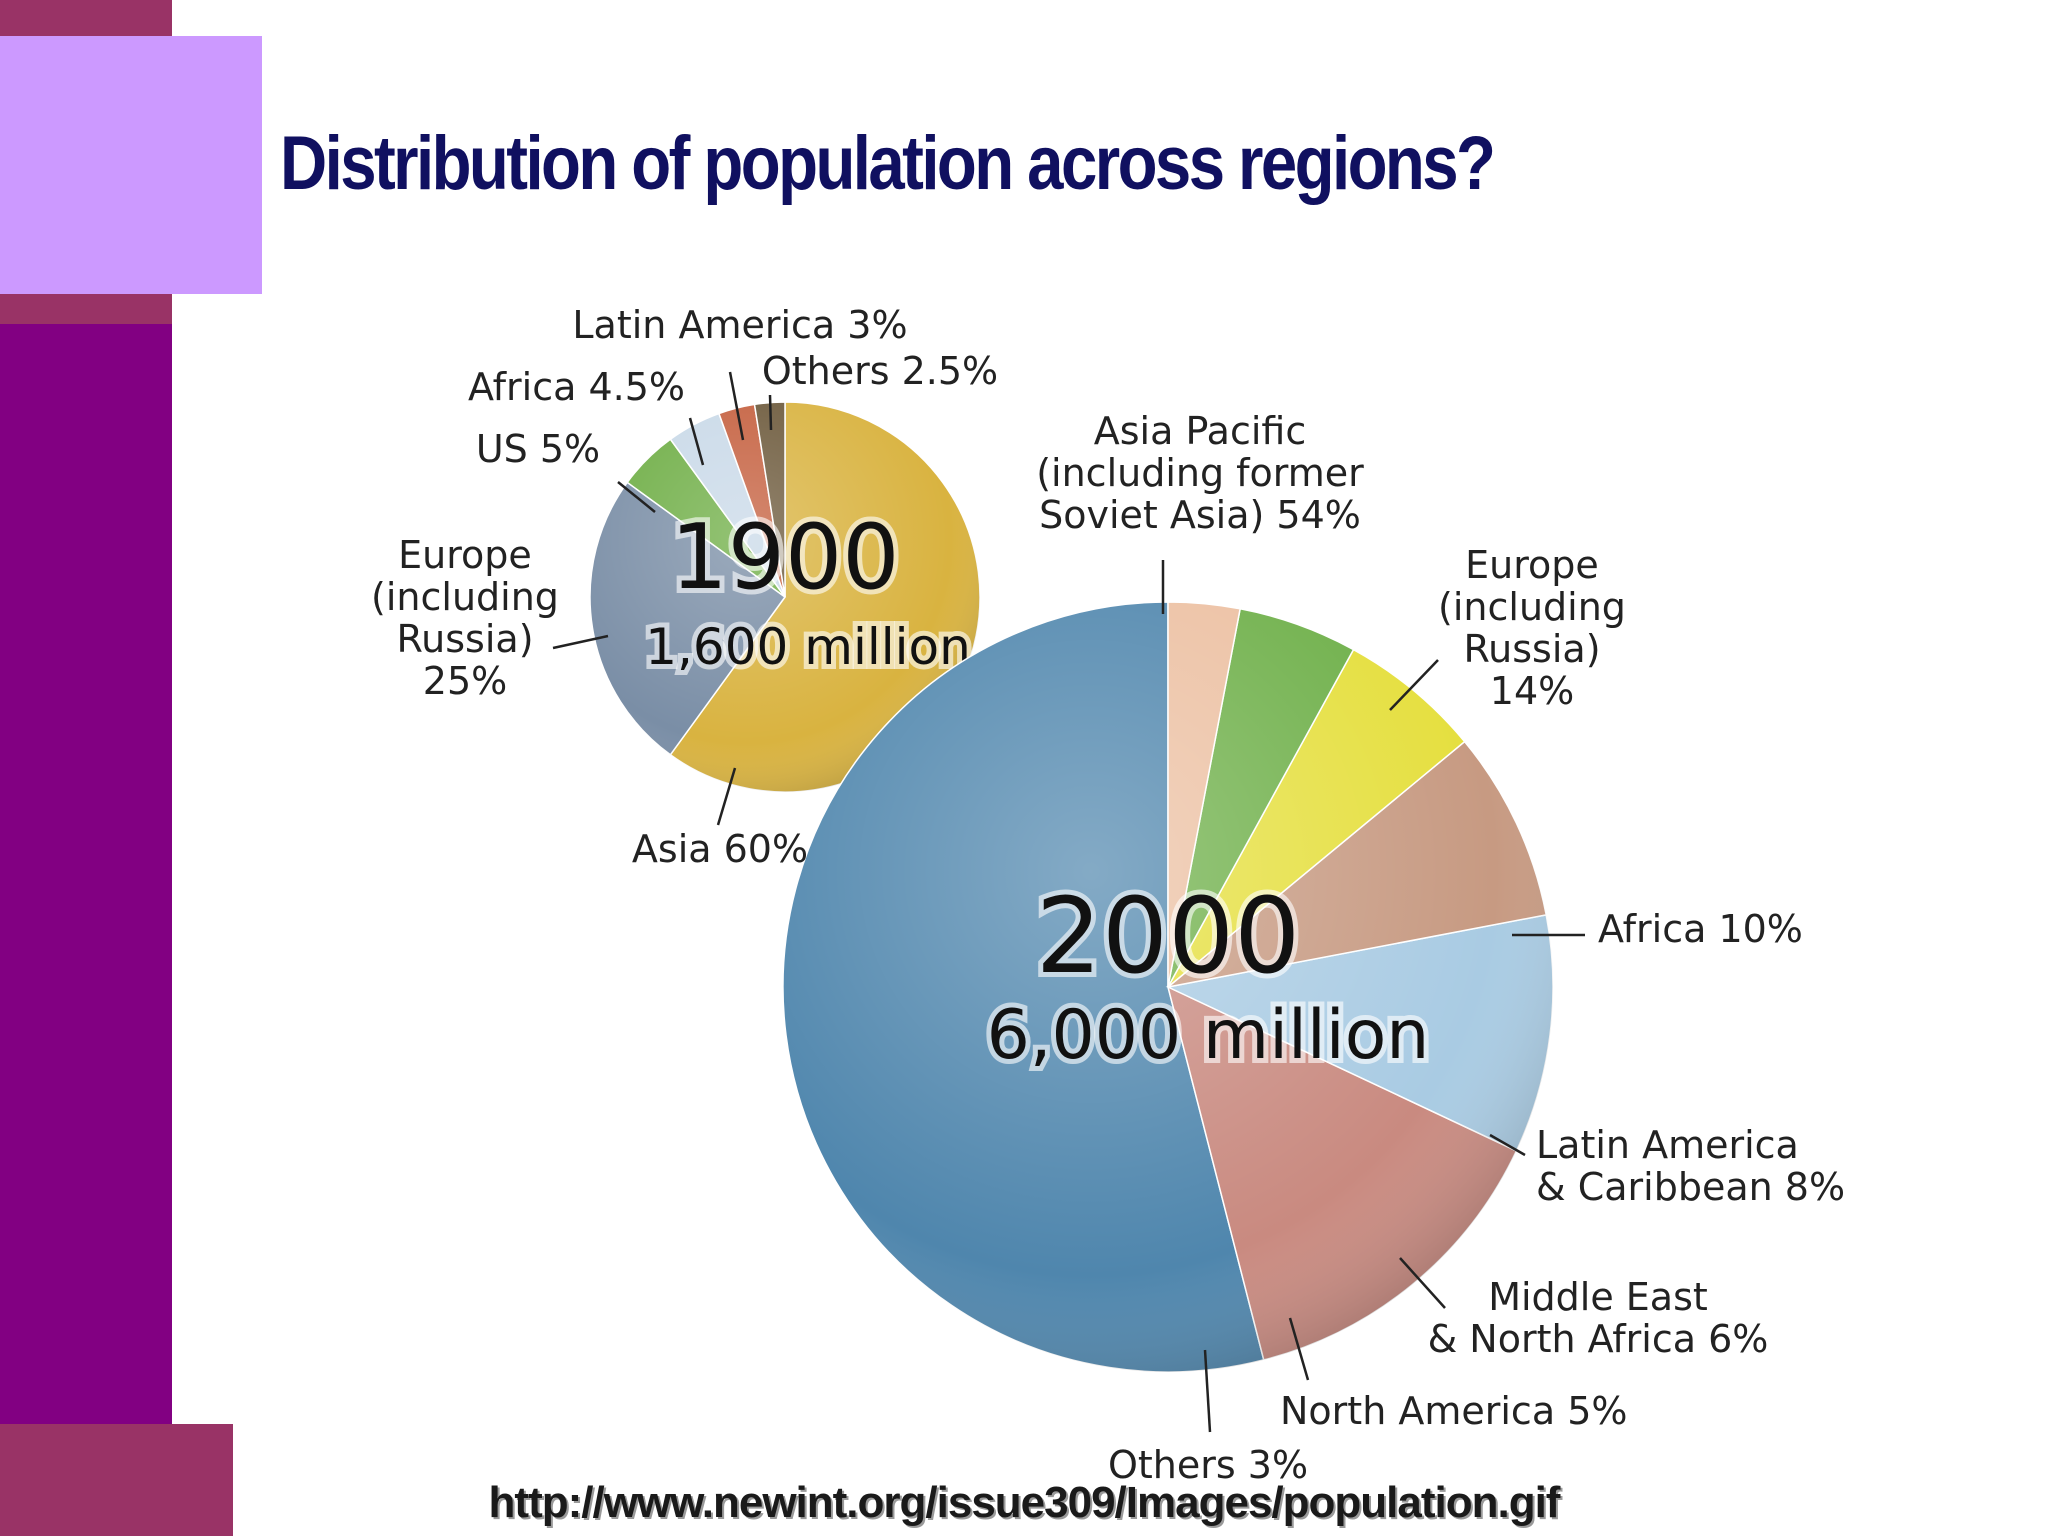  What do you see at coordinates (1422, 1283) in the screenshot?
I see `leader-line-2000-middle-east-and-north-africa` at bounding box center [1422, 1283].